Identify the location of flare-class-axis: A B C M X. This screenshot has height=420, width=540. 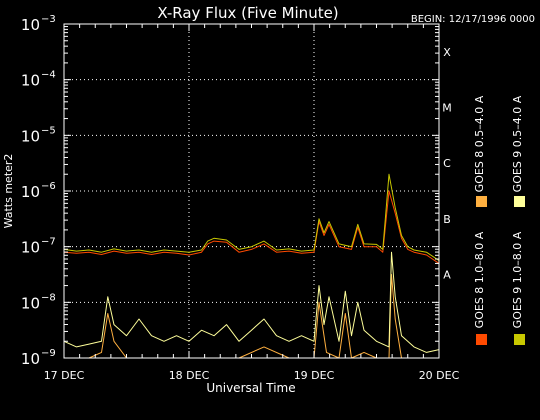
(447, 164).